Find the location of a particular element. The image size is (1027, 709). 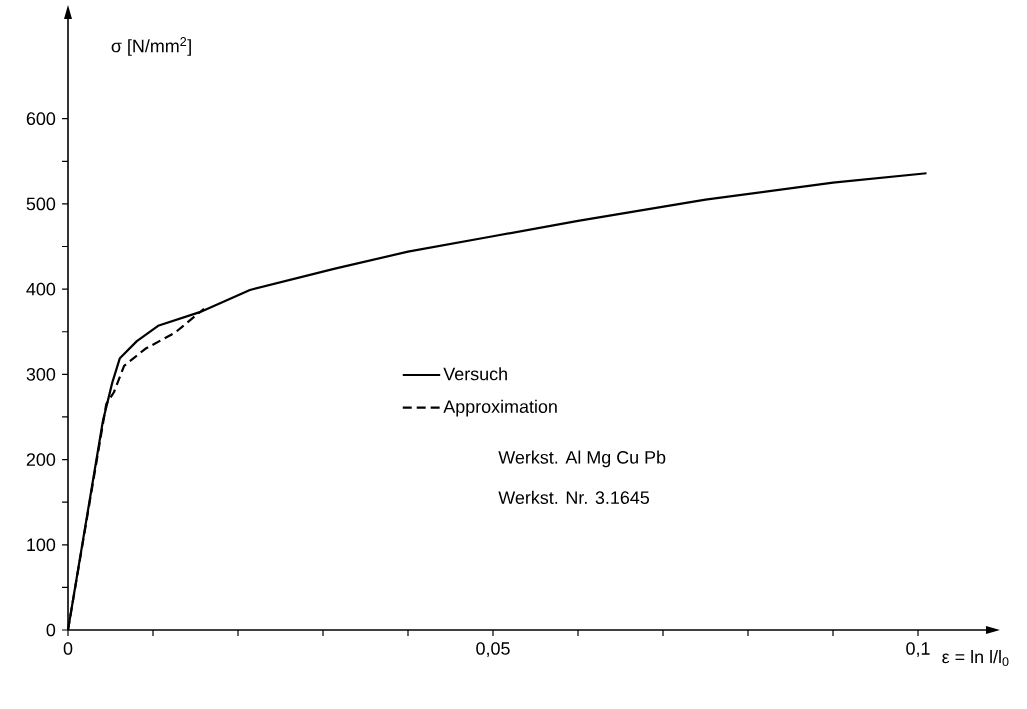

y-tick-label: 400 is located at coordinates (41, 289).